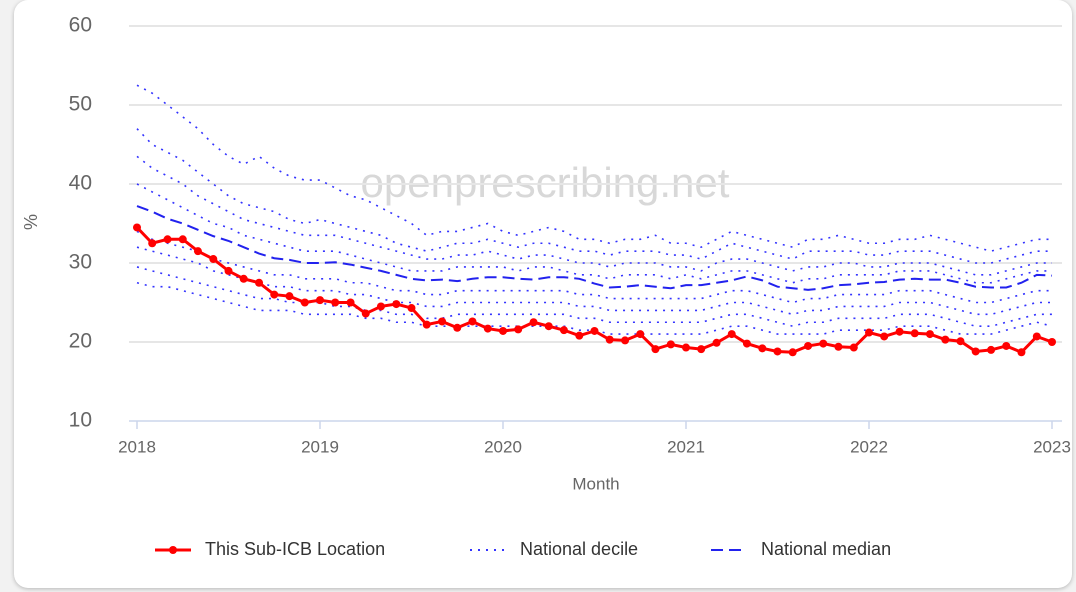  What do you see at coordinates (503, 446) in the screenshot?
I see `x-tick-label: 2020` at bounding box center [503, 446].